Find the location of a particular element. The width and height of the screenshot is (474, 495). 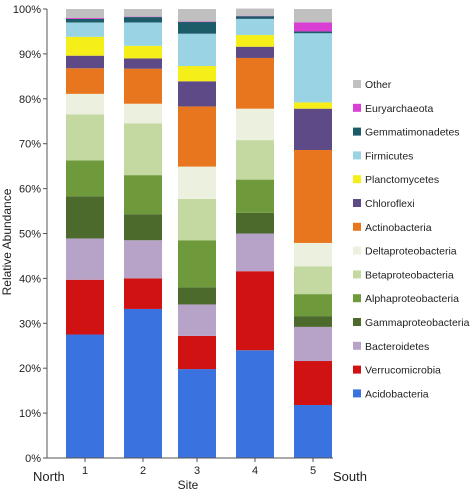

legend-item-deltaproteobacteria: Deltaproteobacteria is located at coordinates (405, 252).